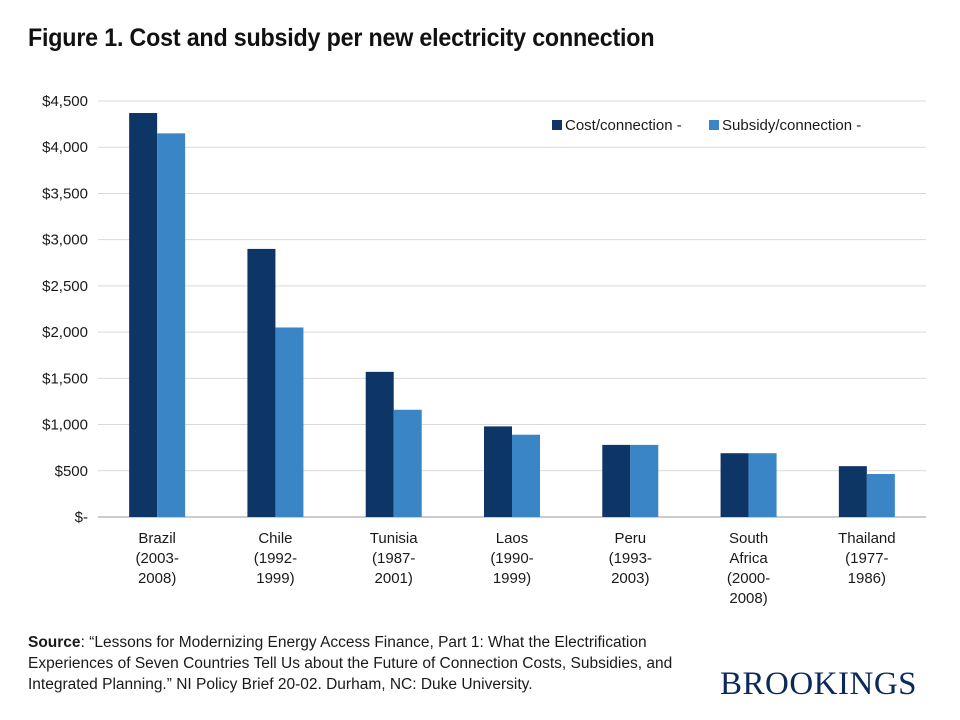 The width and height of the screenshot is (960, 720). What do you see at coordinates (81, 517) in the screenshot?
I see `y-tick-label: $-` at bounding box center [81, 517].